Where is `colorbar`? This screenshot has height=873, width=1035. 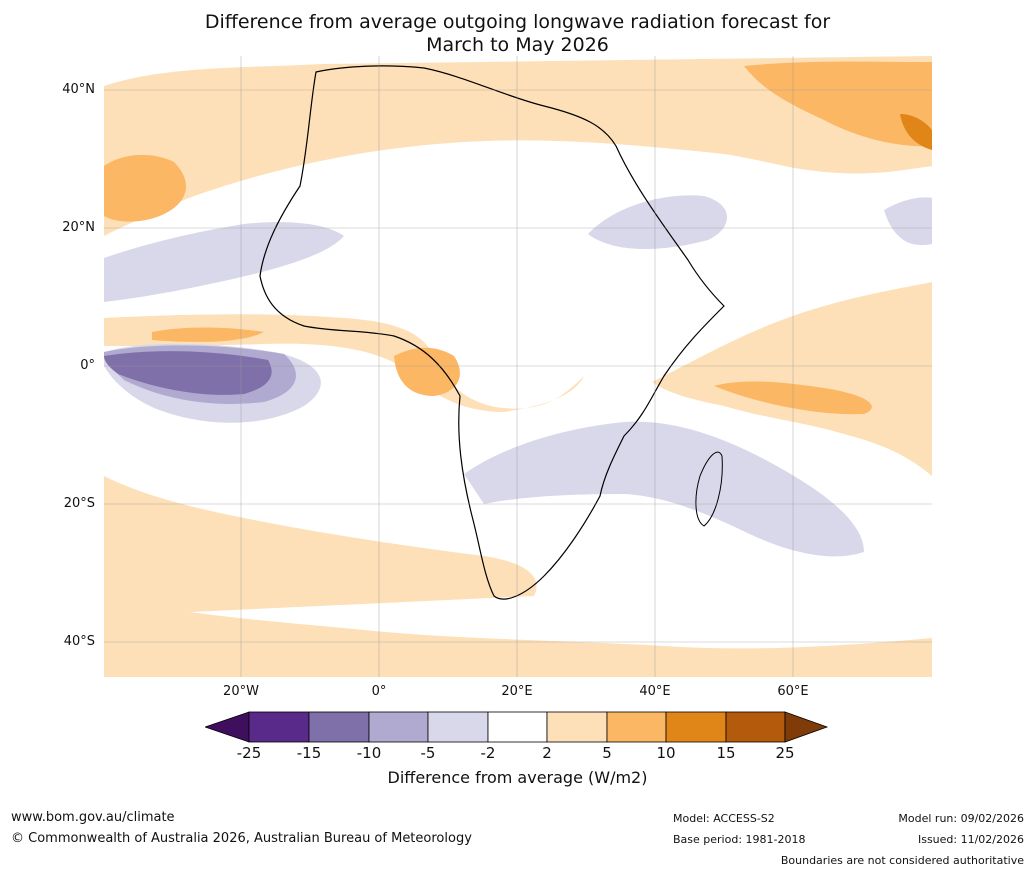 colorbar is located at coordinates (517, 727).